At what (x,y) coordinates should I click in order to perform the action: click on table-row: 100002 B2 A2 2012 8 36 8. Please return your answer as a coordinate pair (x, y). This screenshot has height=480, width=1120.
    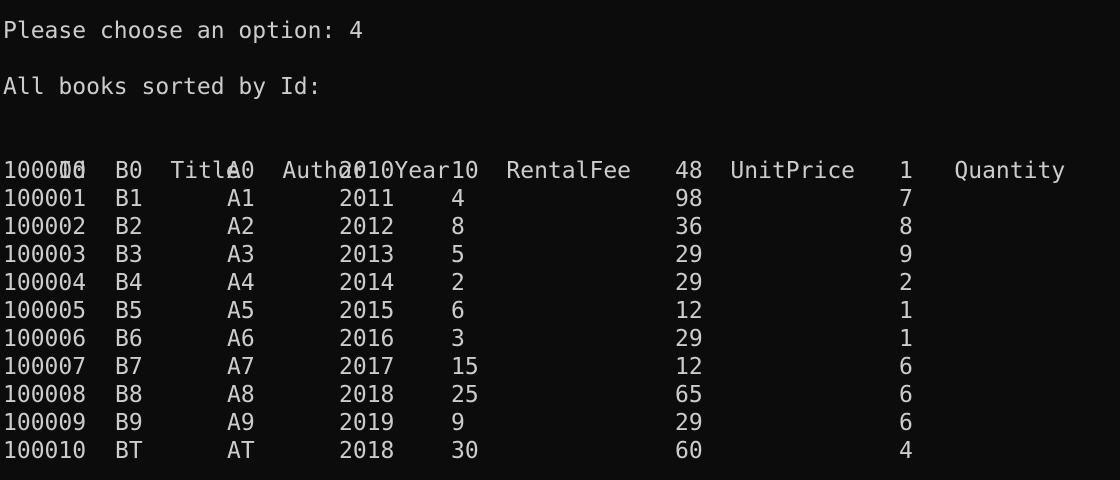
    Looking at the image, I should click on (558, 227).